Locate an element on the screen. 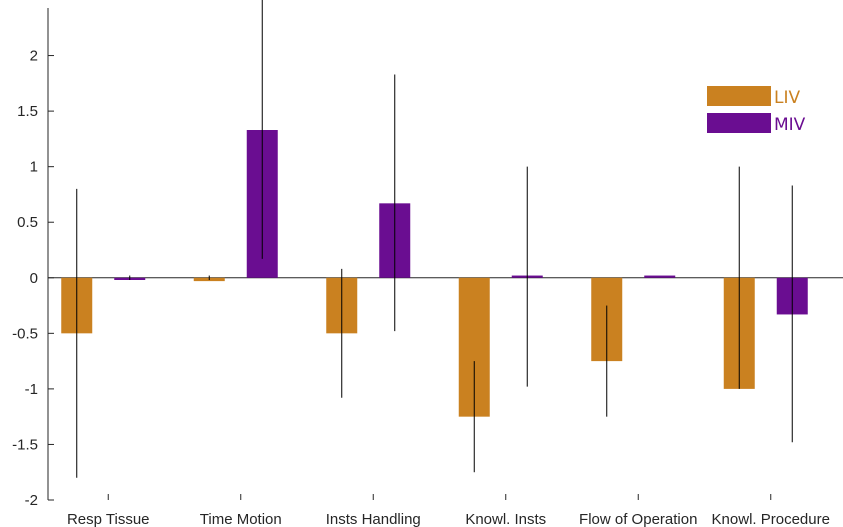 The width and height of the screenshot is (843, 527). y-tick-label: 2 is located at coordinates (34, 56).